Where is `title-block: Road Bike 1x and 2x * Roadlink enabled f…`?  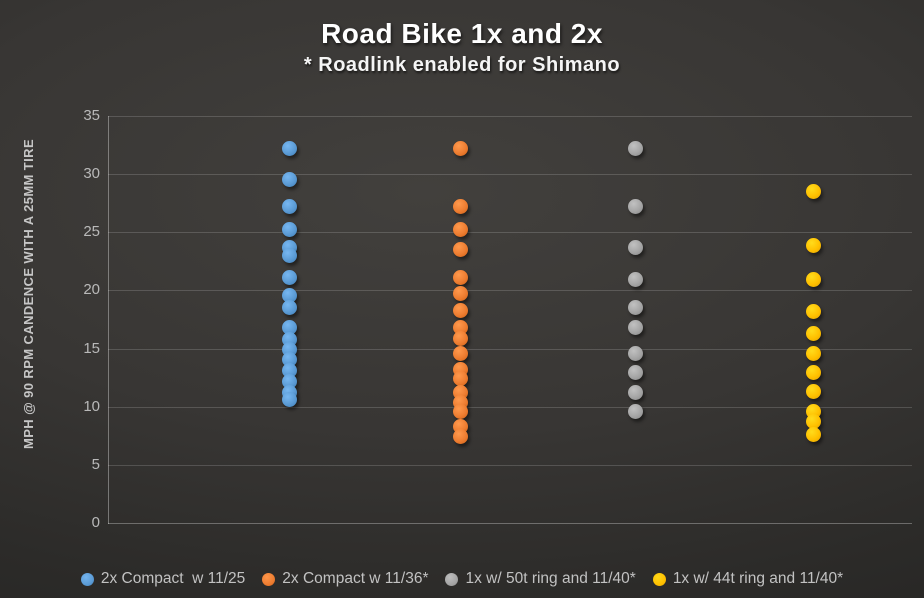
title-block: Road Bike 1x and 2x * Roadlink enabled f… is located at coordinates (462, 47).